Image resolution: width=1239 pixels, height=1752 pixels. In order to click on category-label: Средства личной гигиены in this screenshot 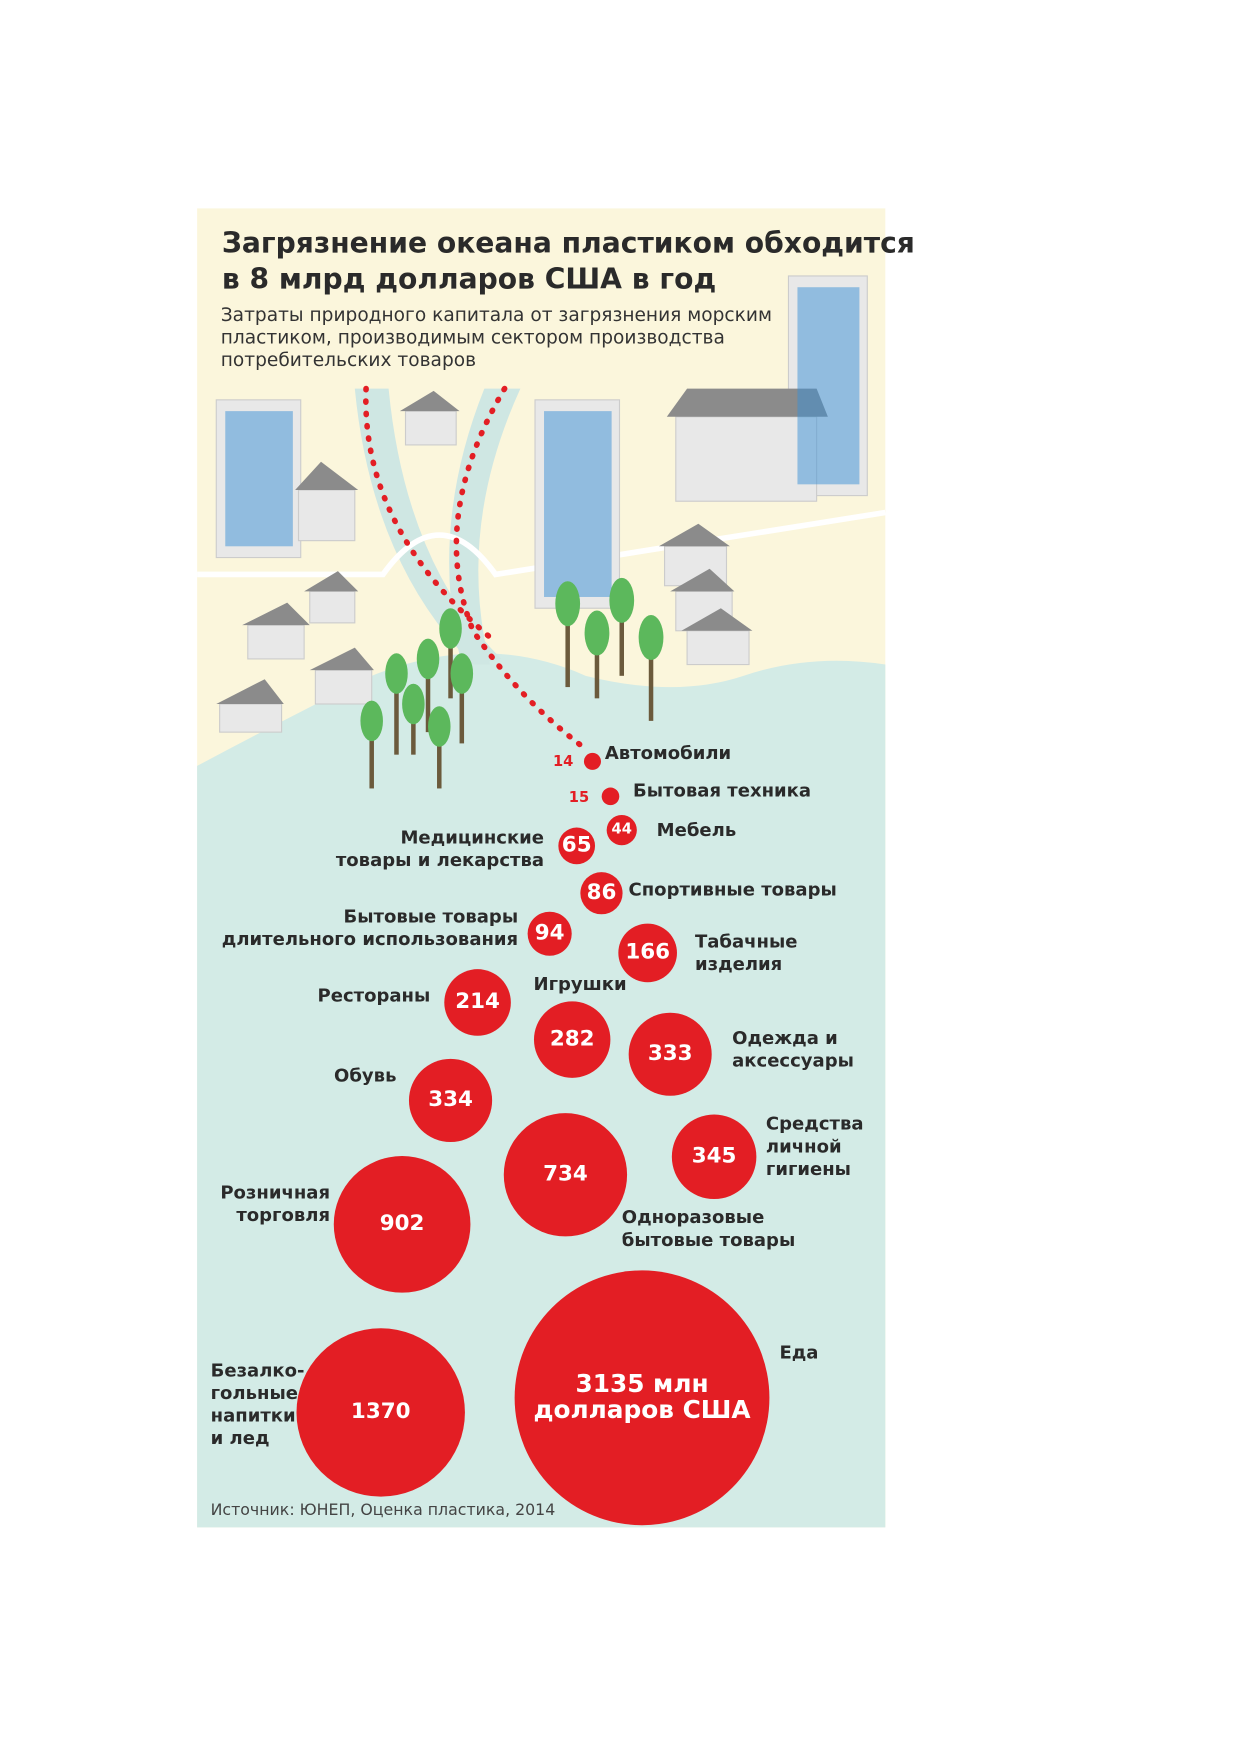, I will do `click(814, 1146)`.